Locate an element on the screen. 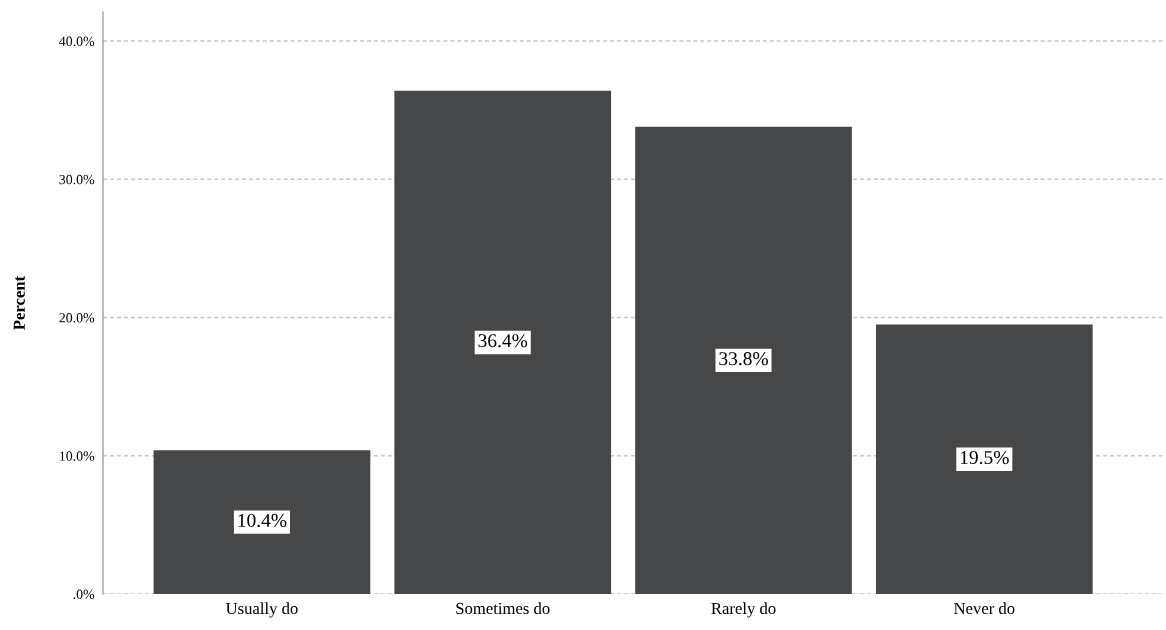 This screenshot has height=630, width=1166. x-tick-label: Sometimes do is located at coordinates (503, 608).